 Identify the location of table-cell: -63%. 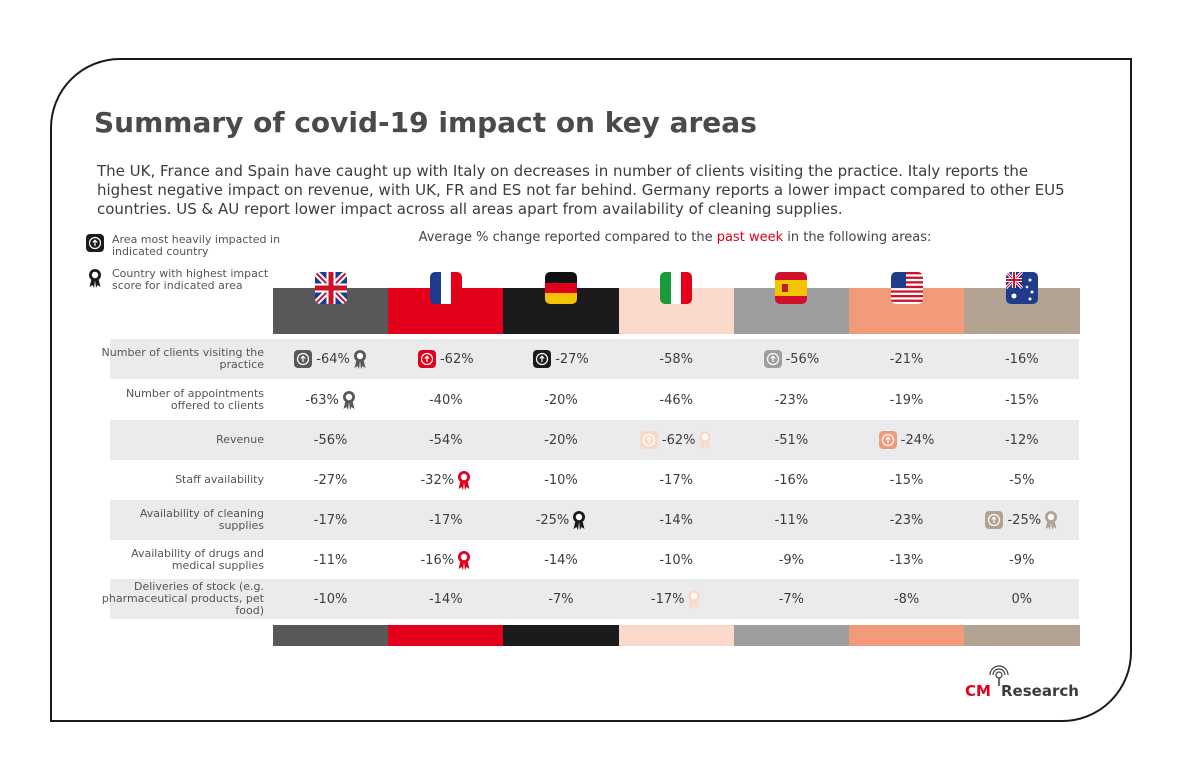
(330, 400).